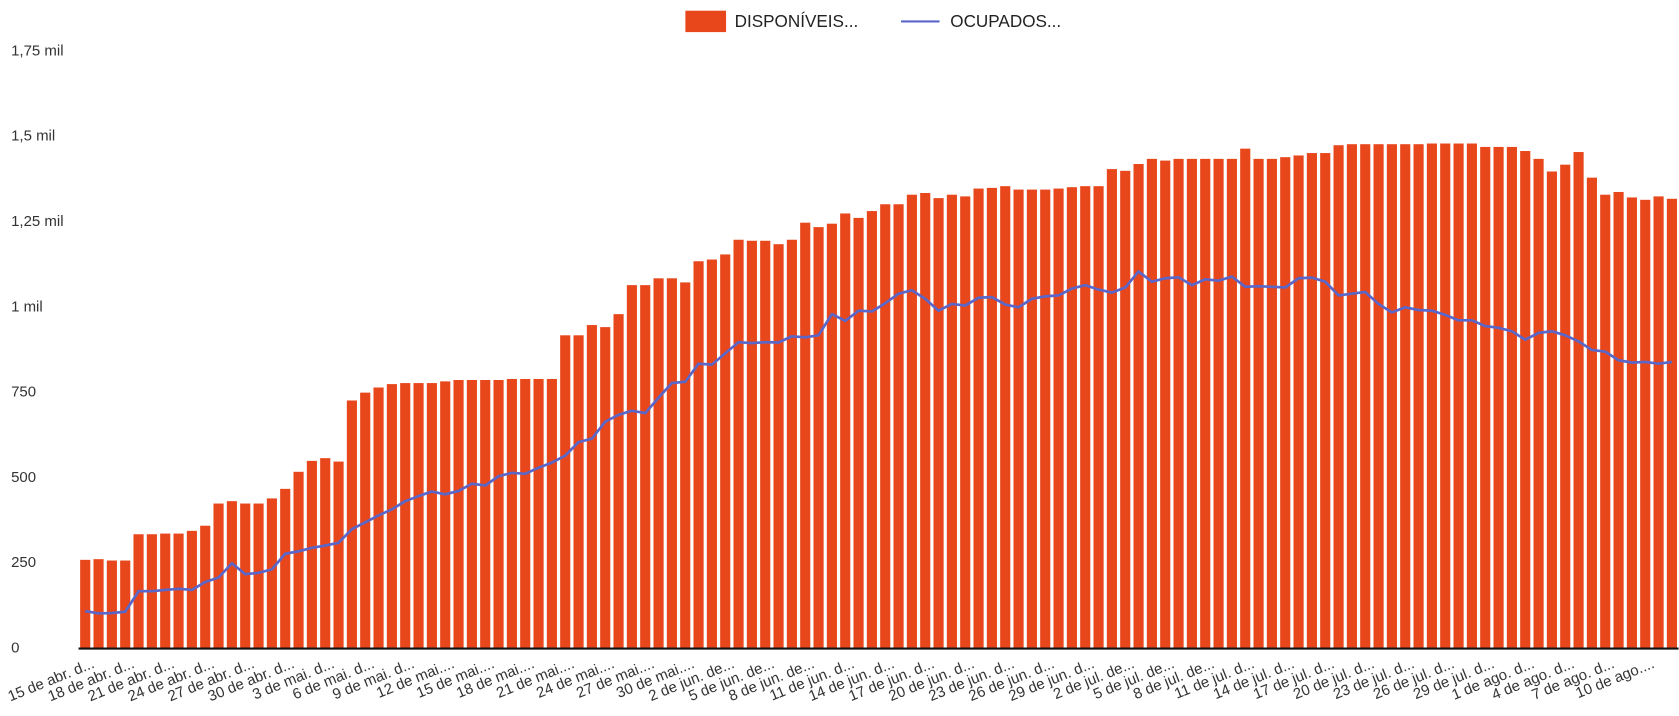 The height and width of the screenshot is (716, 1679). I want to click on y-tick-label: 1,25 mil, so click(37, 221).